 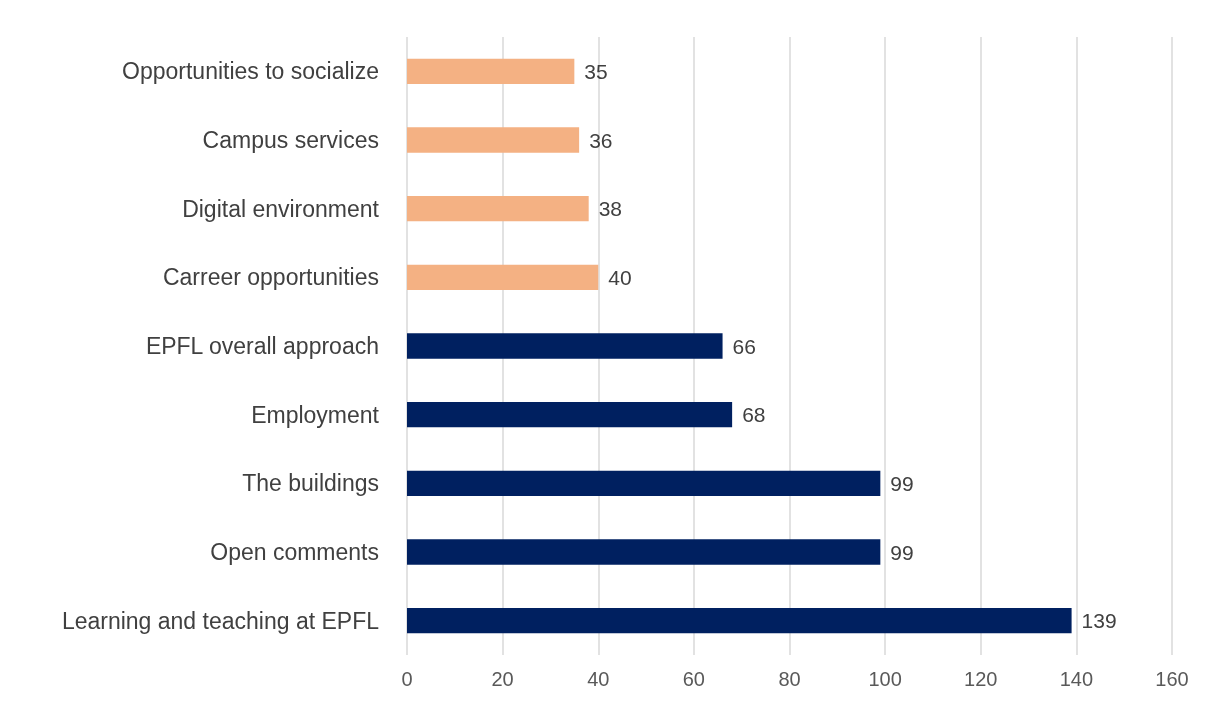 I want to click on x-tick-label: 60, so click(x=693, y=679).